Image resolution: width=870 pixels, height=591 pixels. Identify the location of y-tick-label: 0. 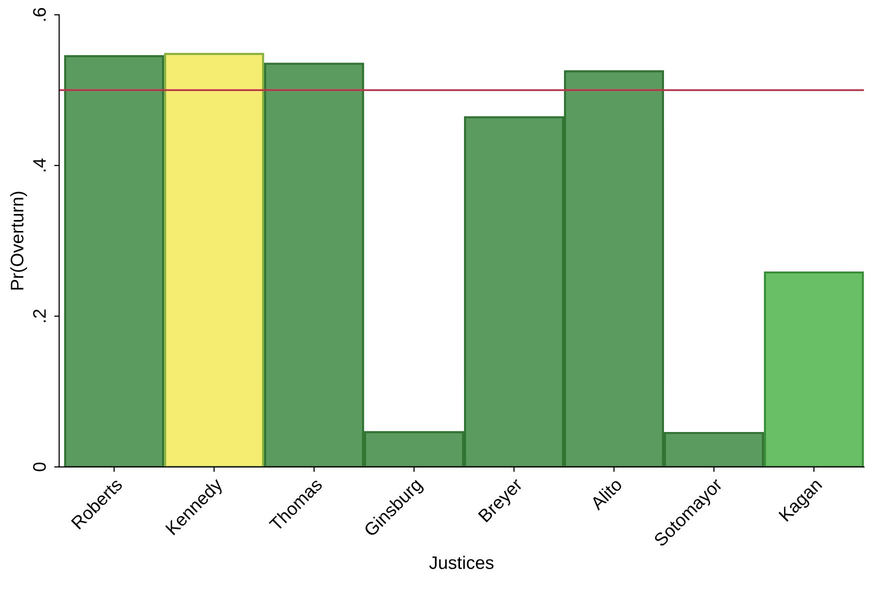
(39, 467).